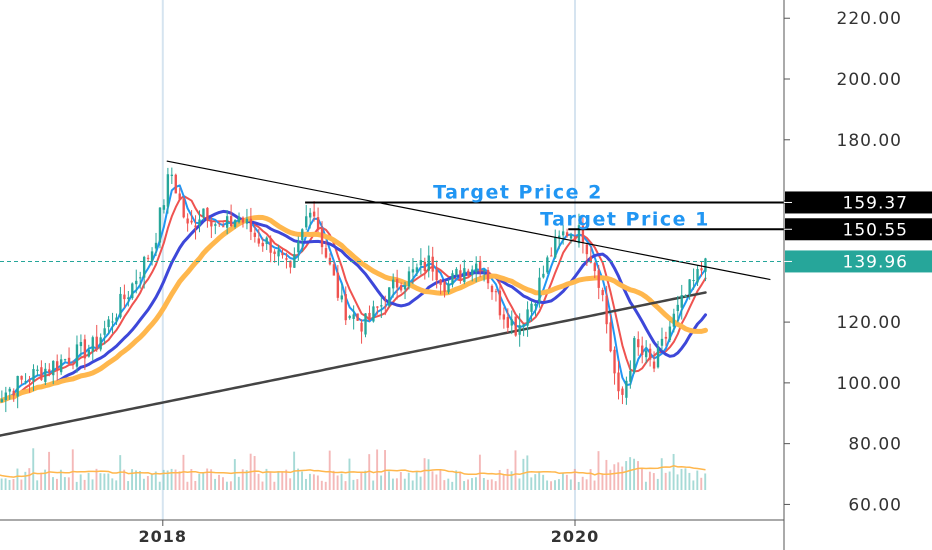 The height and width of the screenshot is (550, 932). I want to click on volume-bars, so click(353, 469).